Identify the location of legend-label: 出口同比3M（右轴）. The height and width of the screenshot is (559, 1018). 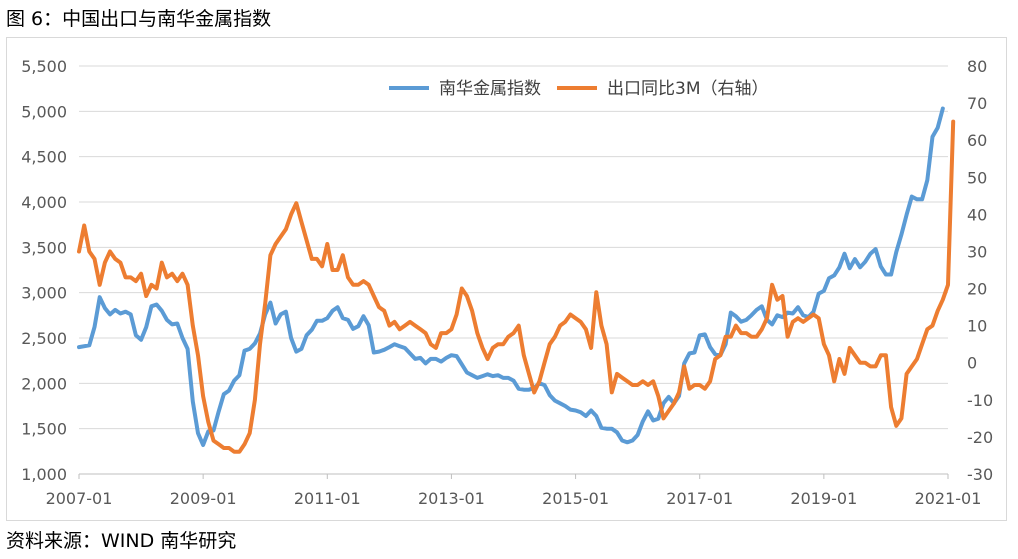
(687, 89).